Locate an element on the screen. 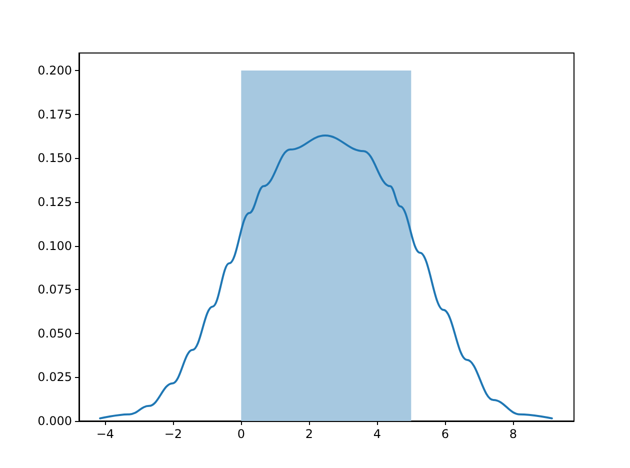 The width and height of the screenshot is (630, 468). y-tick-label: 0.175 is located at coordinates (55, 114).